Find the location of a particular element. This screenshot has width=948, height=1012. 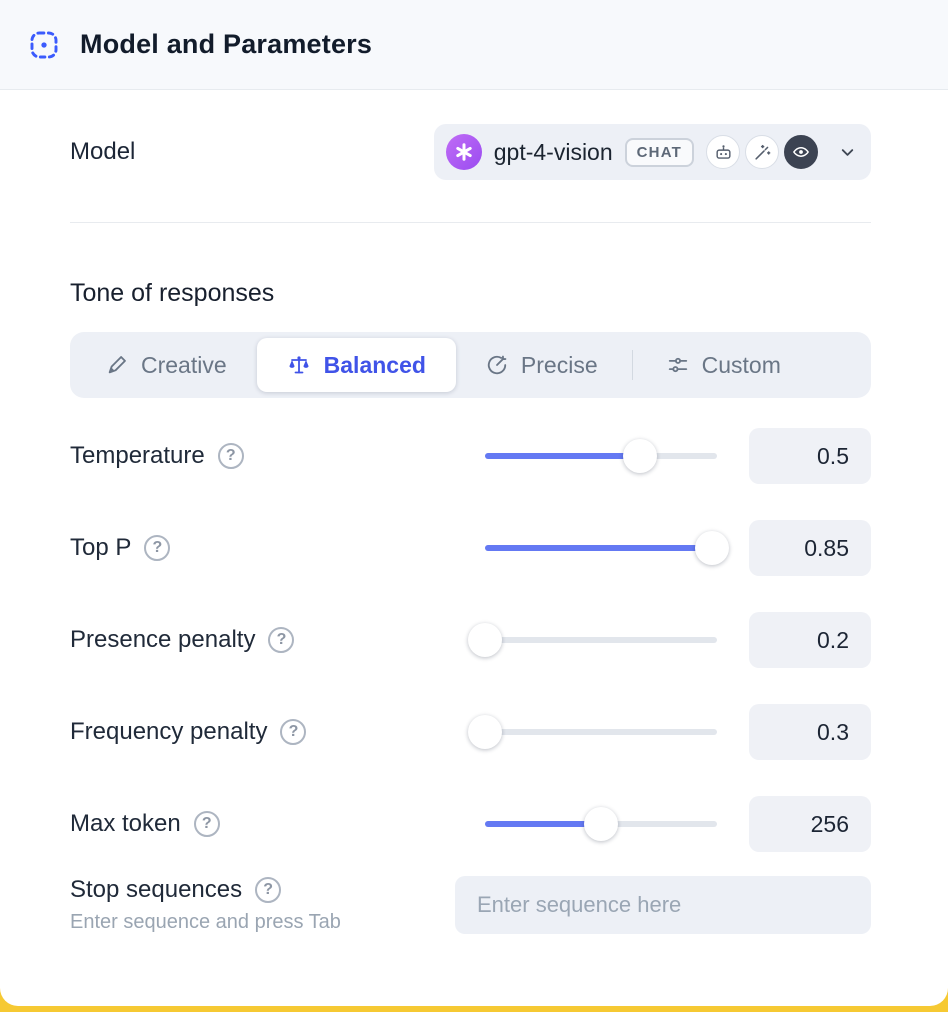

magic-wand-icon is located at coordinates (762, 152).